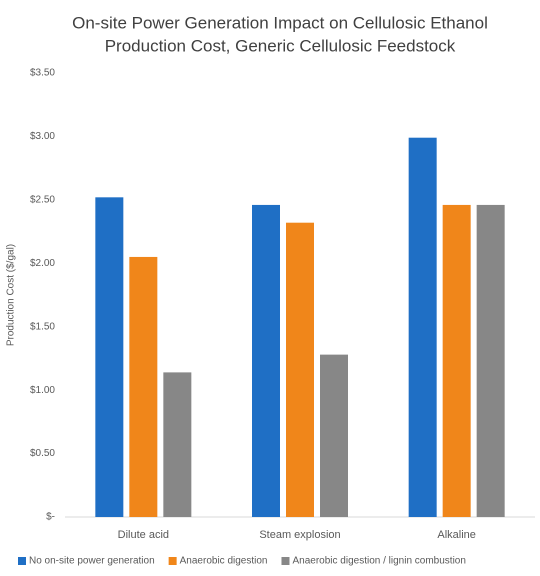 This screenshot has width=540, height=576. I want to click on y-tick-label: $0.50, so click(42, 453).